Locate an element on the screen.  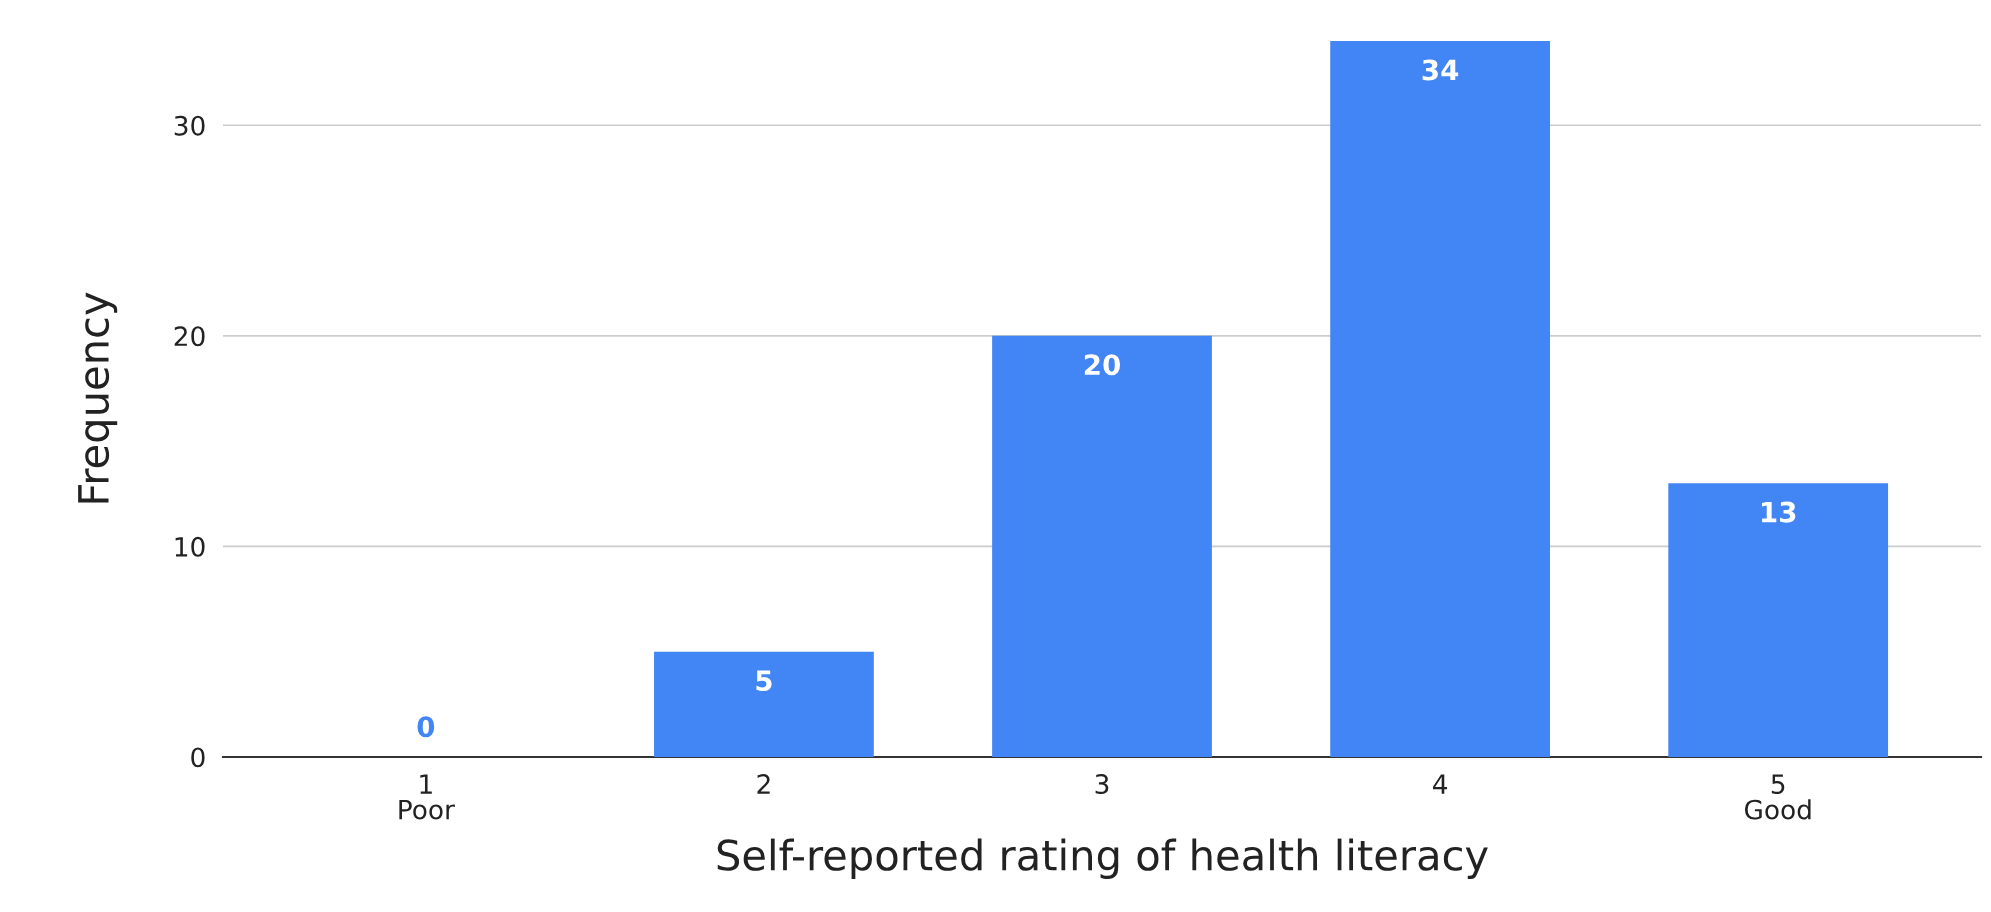
x-tick-label: 2 is located at coordinates (763, 784).